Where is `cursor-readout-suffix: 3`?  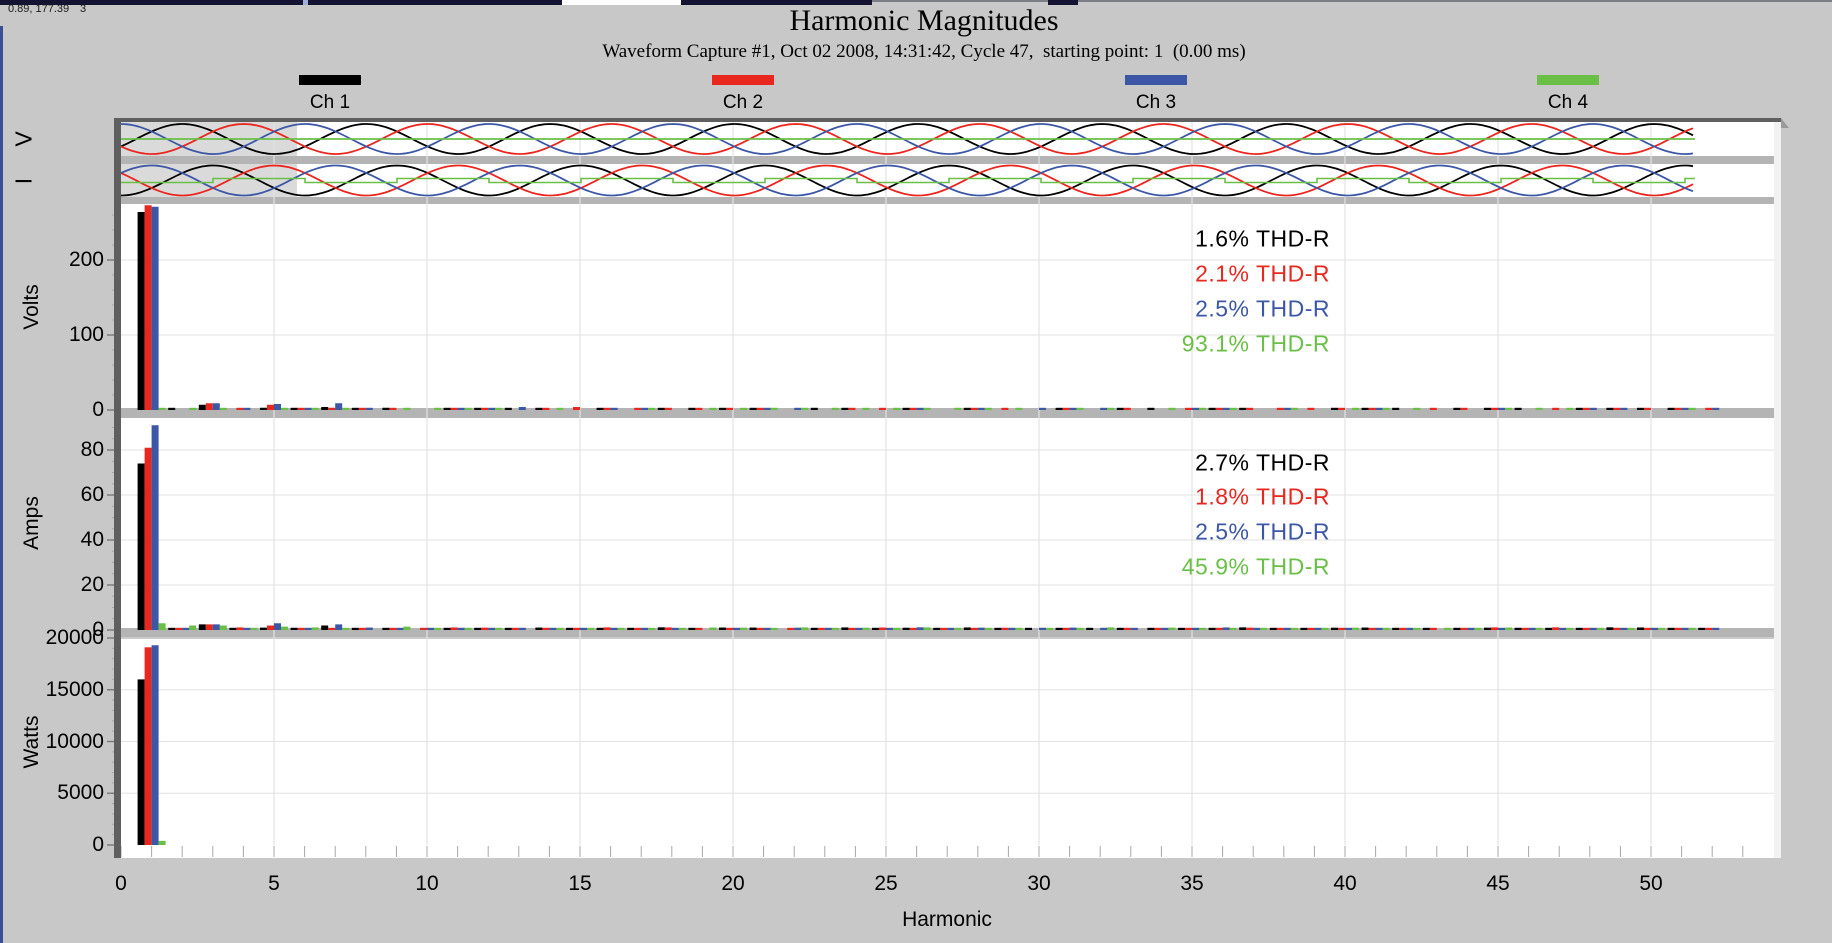 cursor-readout-suffix: 3 is located at coordinates (83, 9).